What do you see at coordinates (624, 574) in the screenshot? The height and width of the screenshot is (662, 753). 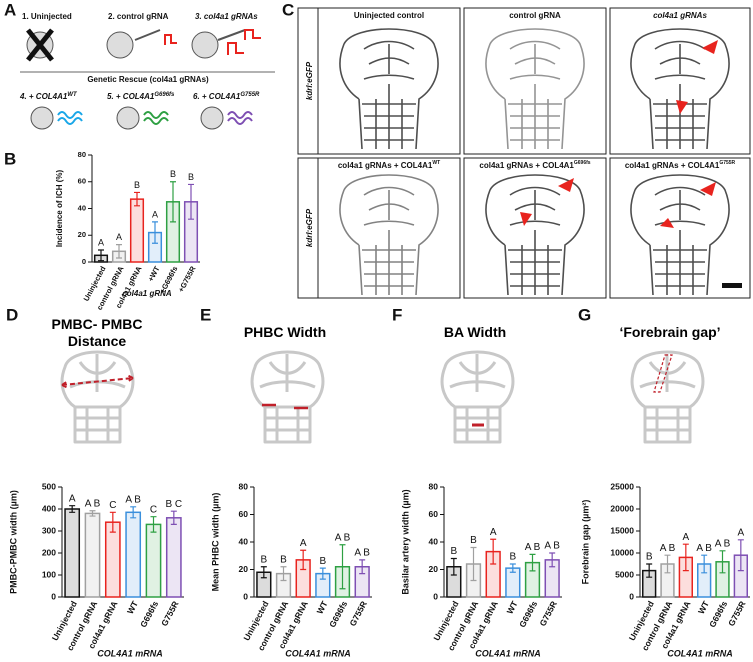 I see `y-tick-label: 5000` at bounding box center [624, 574].